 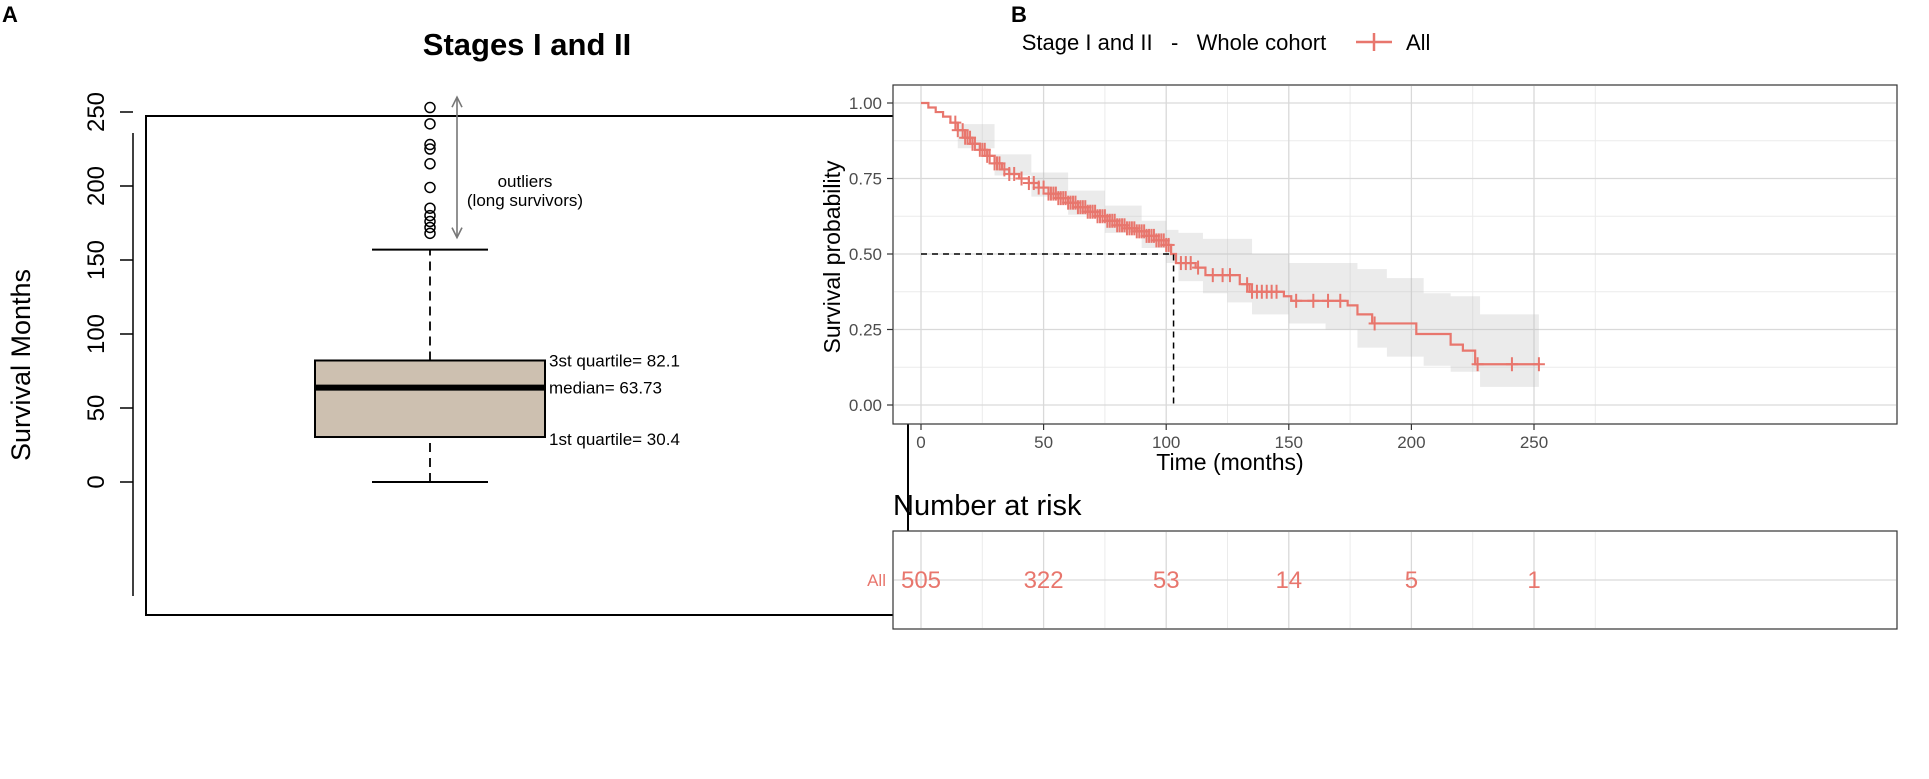 What do you see at coordinates (1229, 462) in the screenshot?
I see `km-x-axis-label: Time (months)` at bounding box center [1229, 462].